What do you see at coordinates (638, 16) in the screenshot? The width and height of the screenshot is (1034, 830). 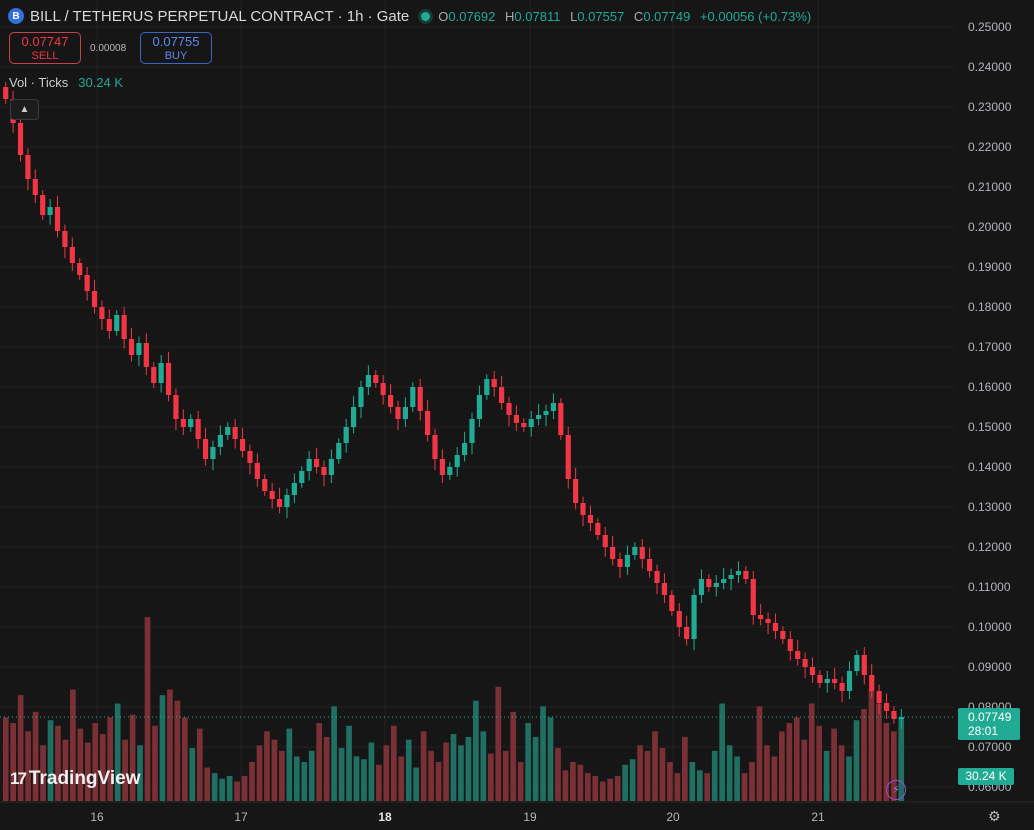 I see `close-label: C` at bounding box center [638, 16].